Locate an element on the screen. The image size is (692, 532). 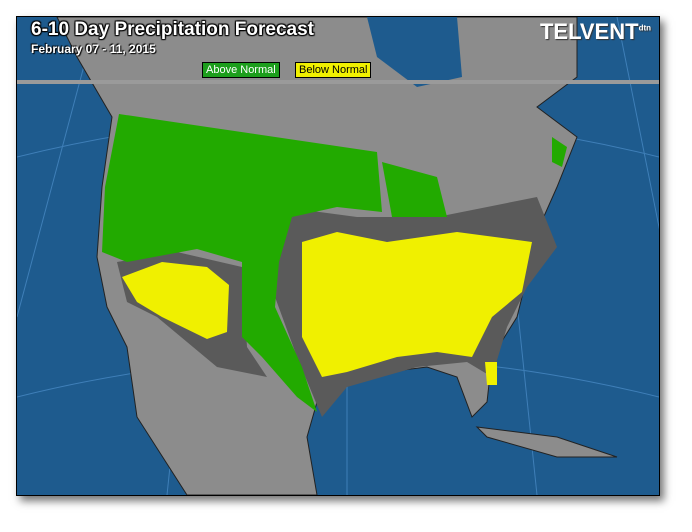
legend-below-normal: Below Normal is located at coordinates (333, 70).